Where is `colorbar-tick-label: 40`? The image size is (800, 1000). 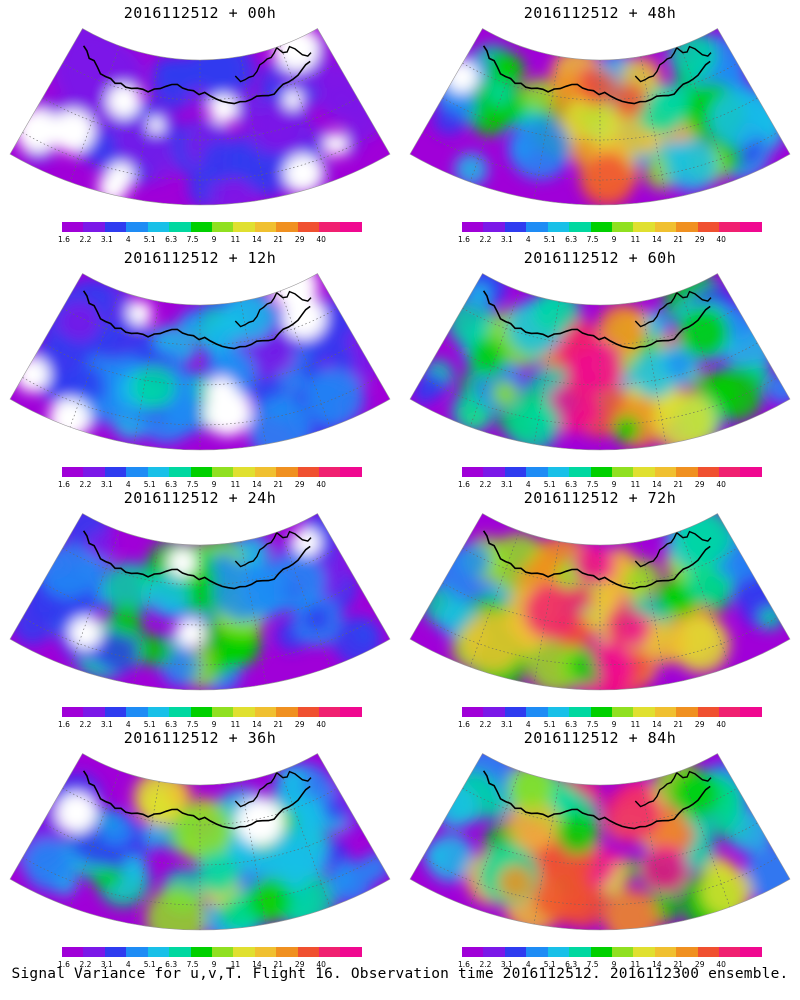 colorbar-tick-label: 40 is located at coordinates (721, 484).